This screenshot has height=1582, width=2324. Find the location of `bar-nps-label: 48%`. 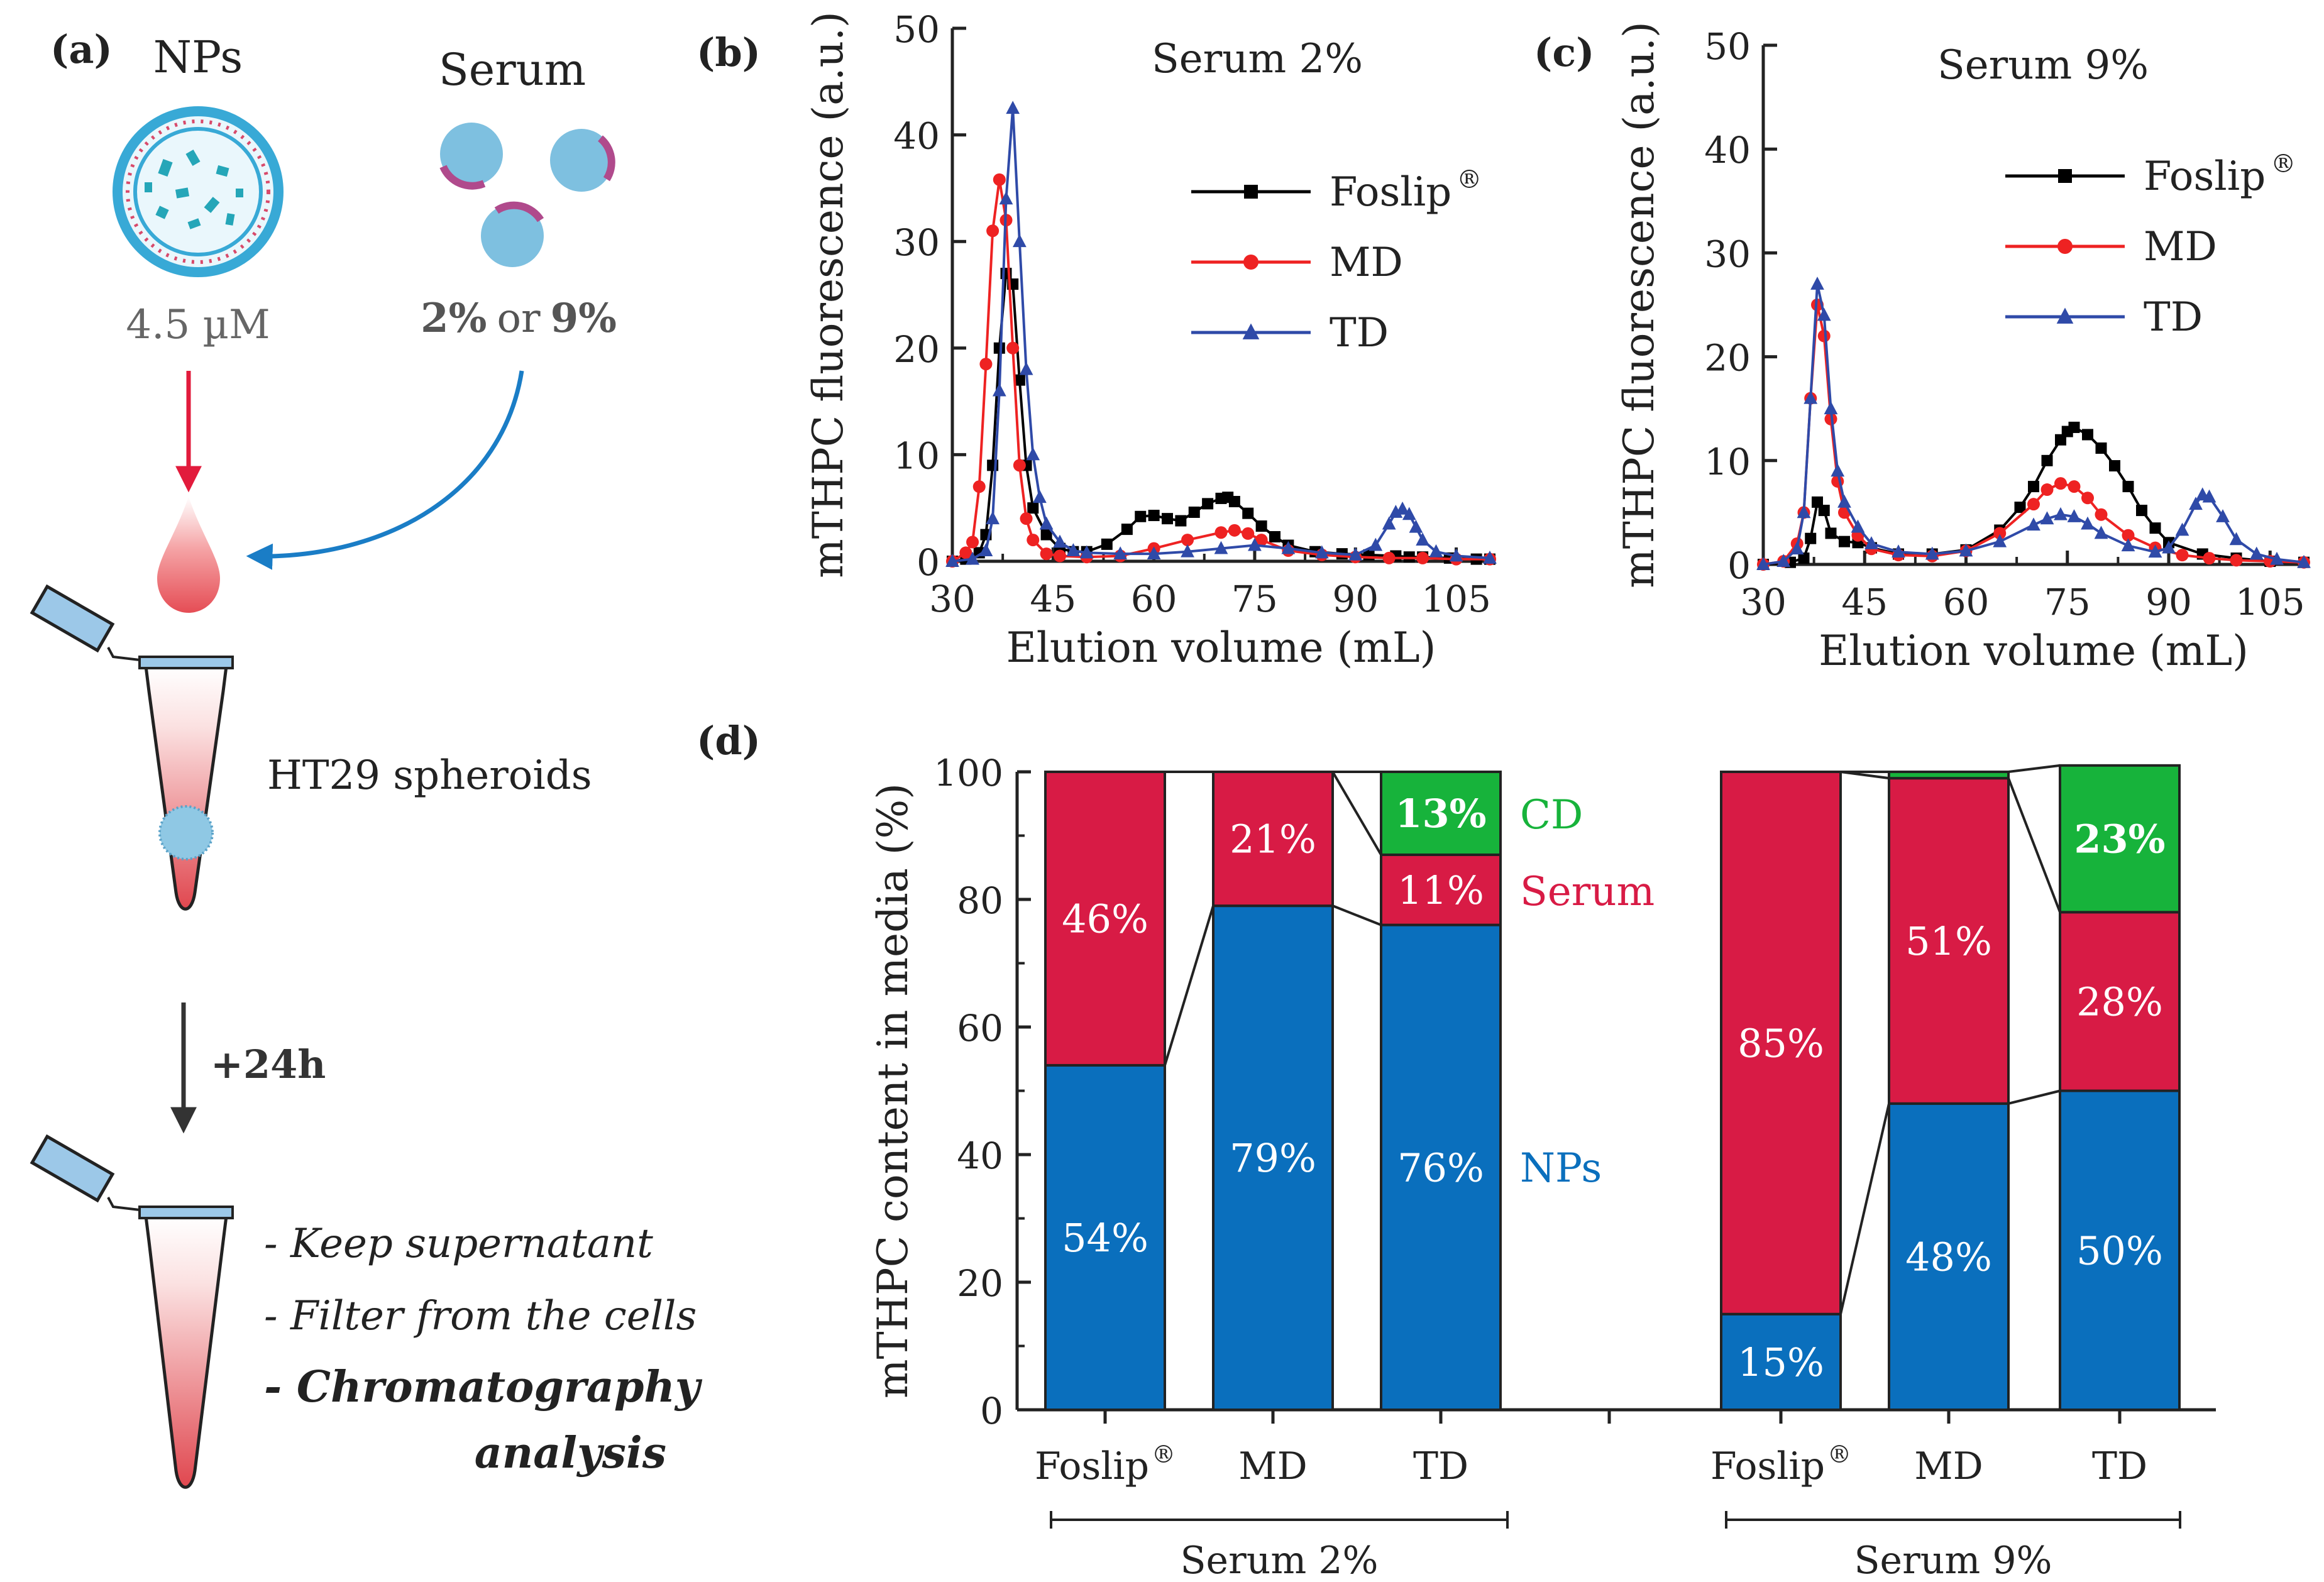

bar-nps-label: 48% is located at coordinates (1948, 1257).